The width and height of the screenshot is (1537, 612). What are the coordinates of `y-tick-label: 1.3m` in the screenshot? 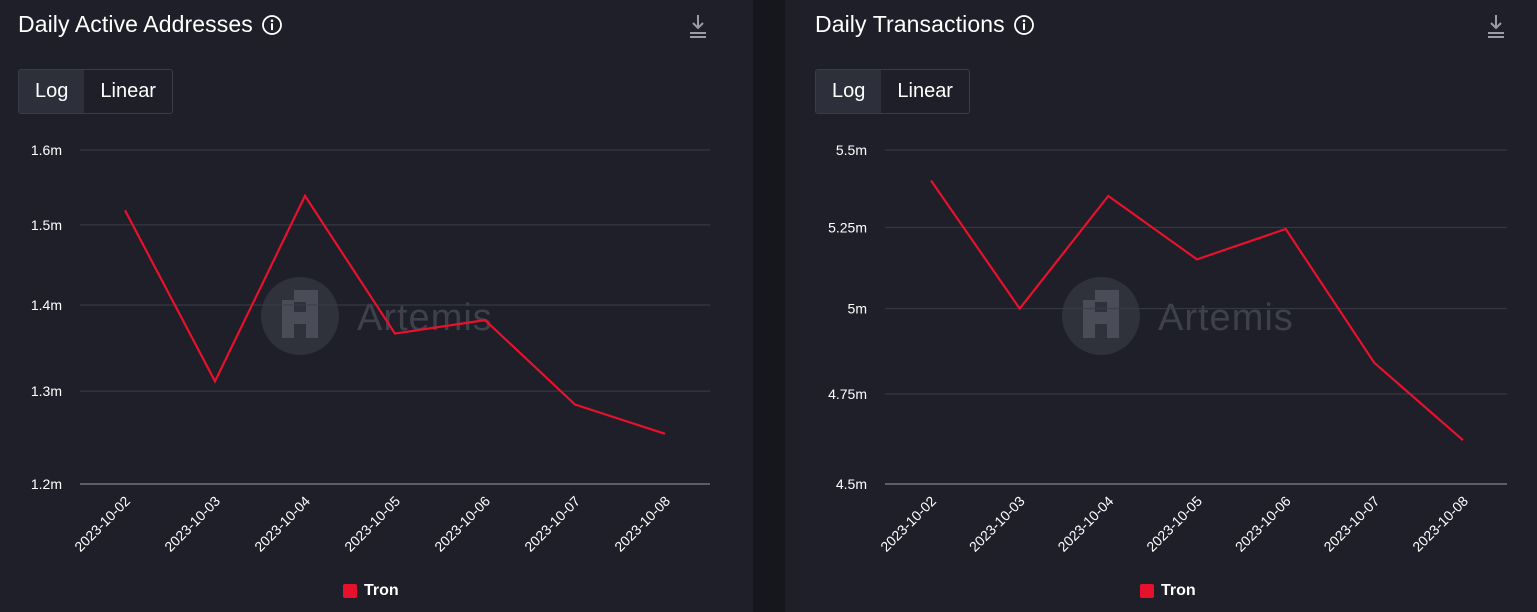 It's located at (46, 391).